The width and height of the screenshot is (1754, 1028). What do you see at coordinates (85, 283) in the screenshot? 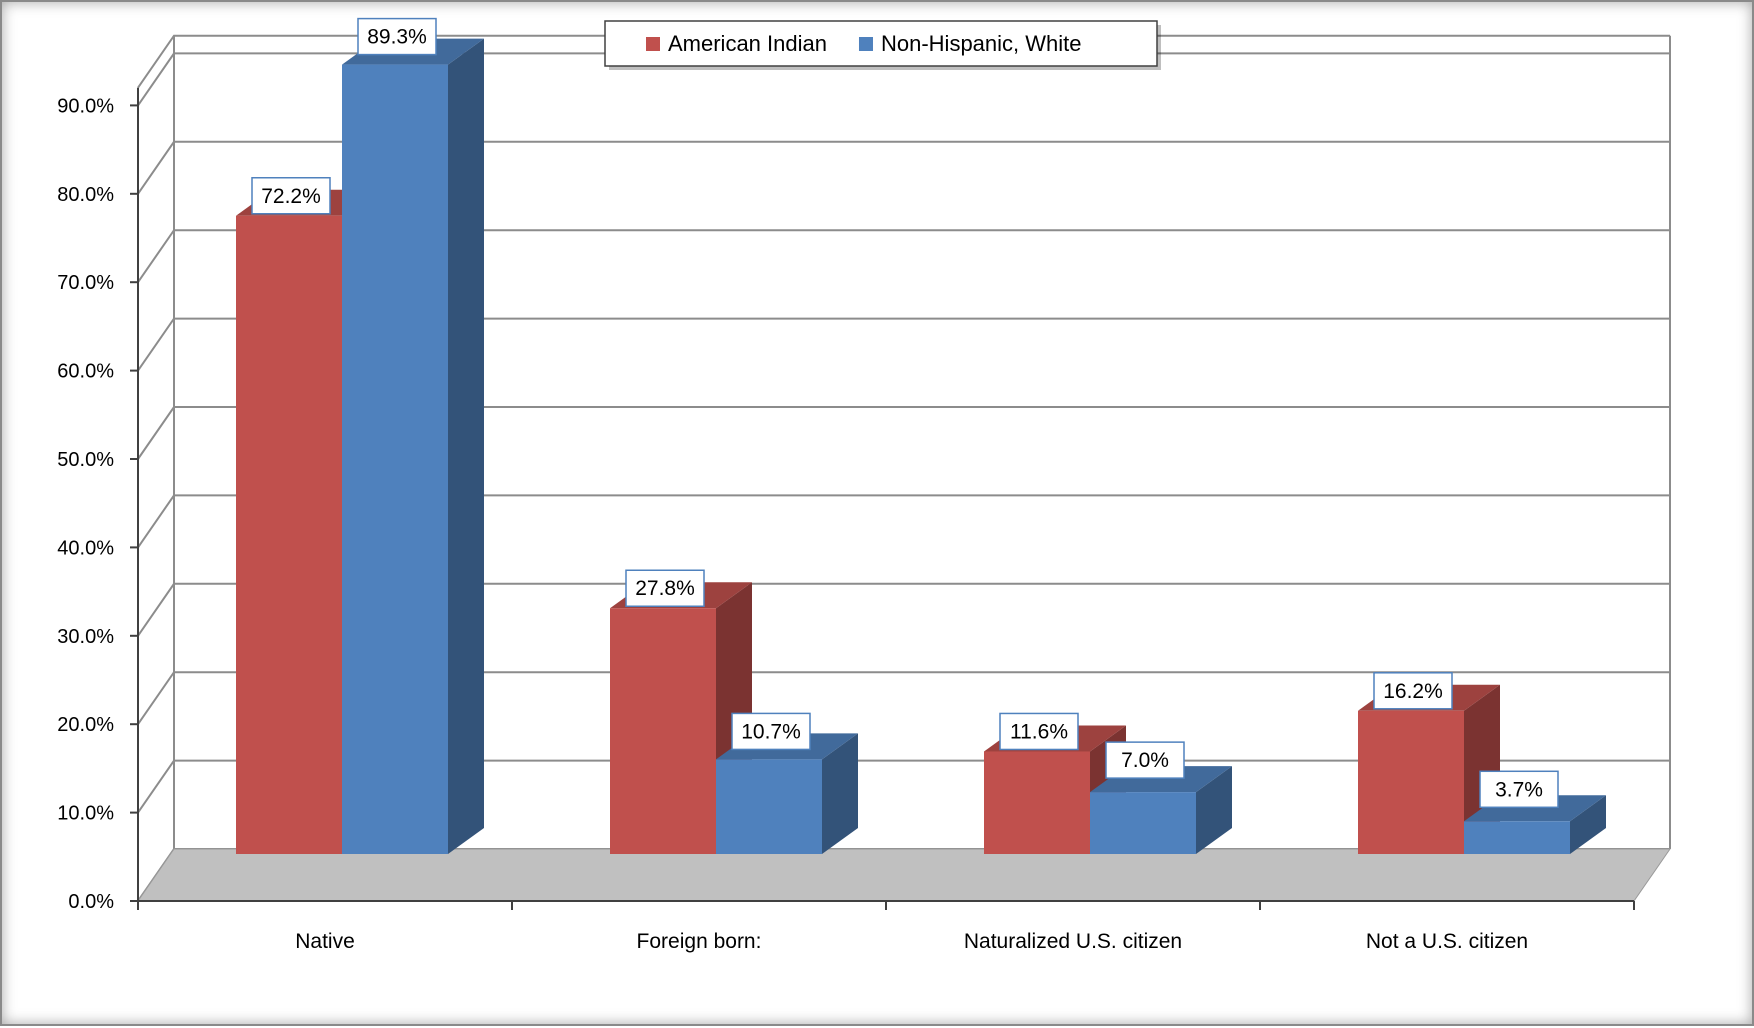
I see `y-tick-label: 70.0%` at bounding box center [85, 283].